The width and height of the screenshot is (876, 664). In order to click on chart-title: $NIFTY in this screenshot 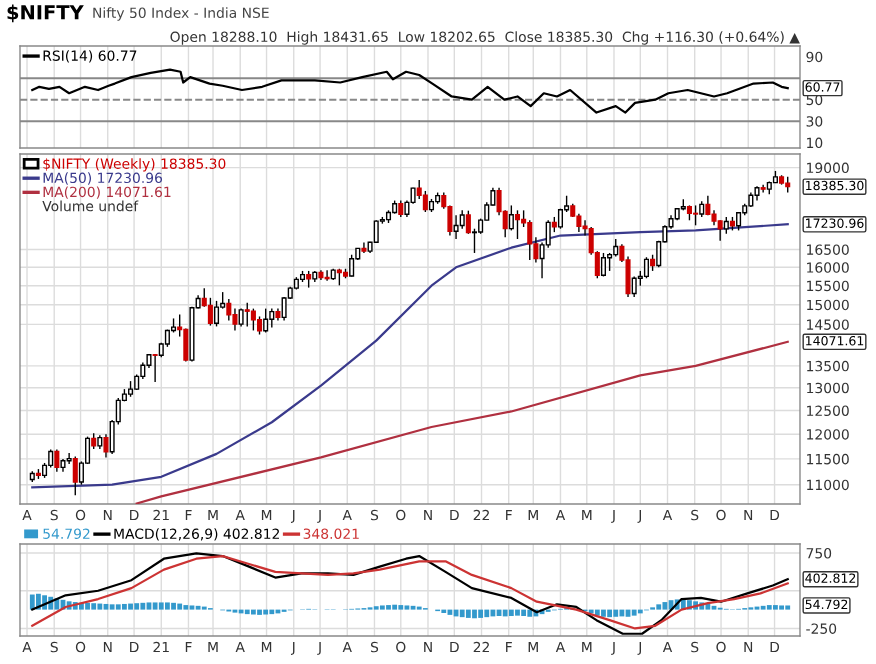, I will do `click(45, 13)`.